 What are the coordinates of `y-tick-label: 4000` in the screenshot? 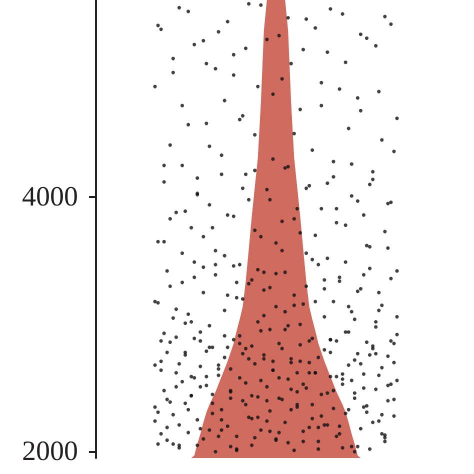 It's located at (50, 197).